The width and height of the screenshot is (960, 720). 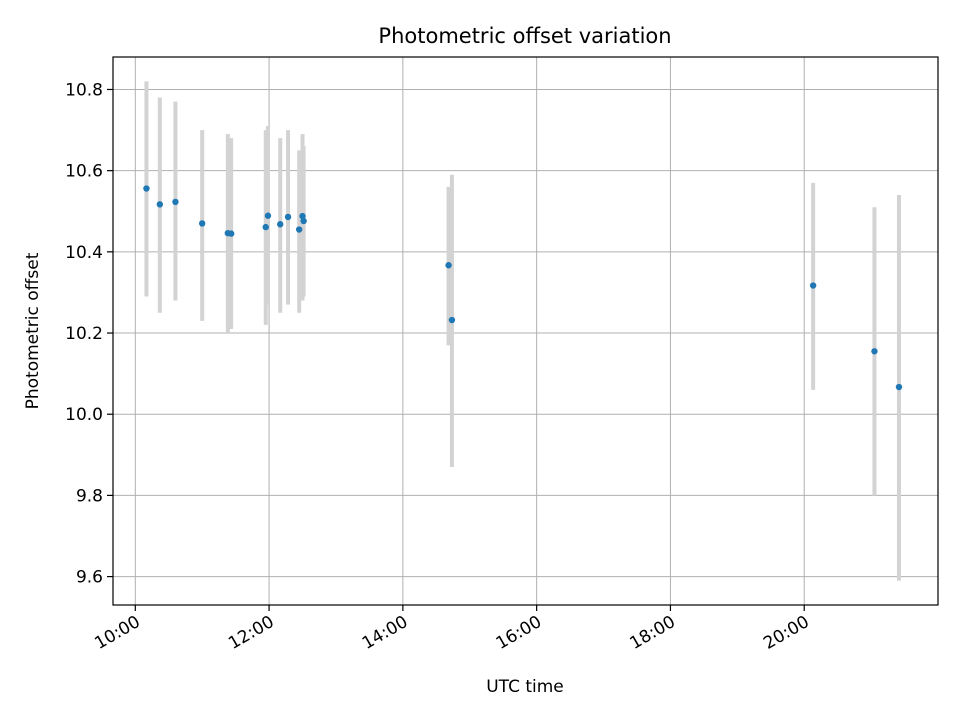 What do you see at coordinates (84, 253) in the screenshot?
I see `y-tick-label: 10.4` at bounding box center [84, 253].